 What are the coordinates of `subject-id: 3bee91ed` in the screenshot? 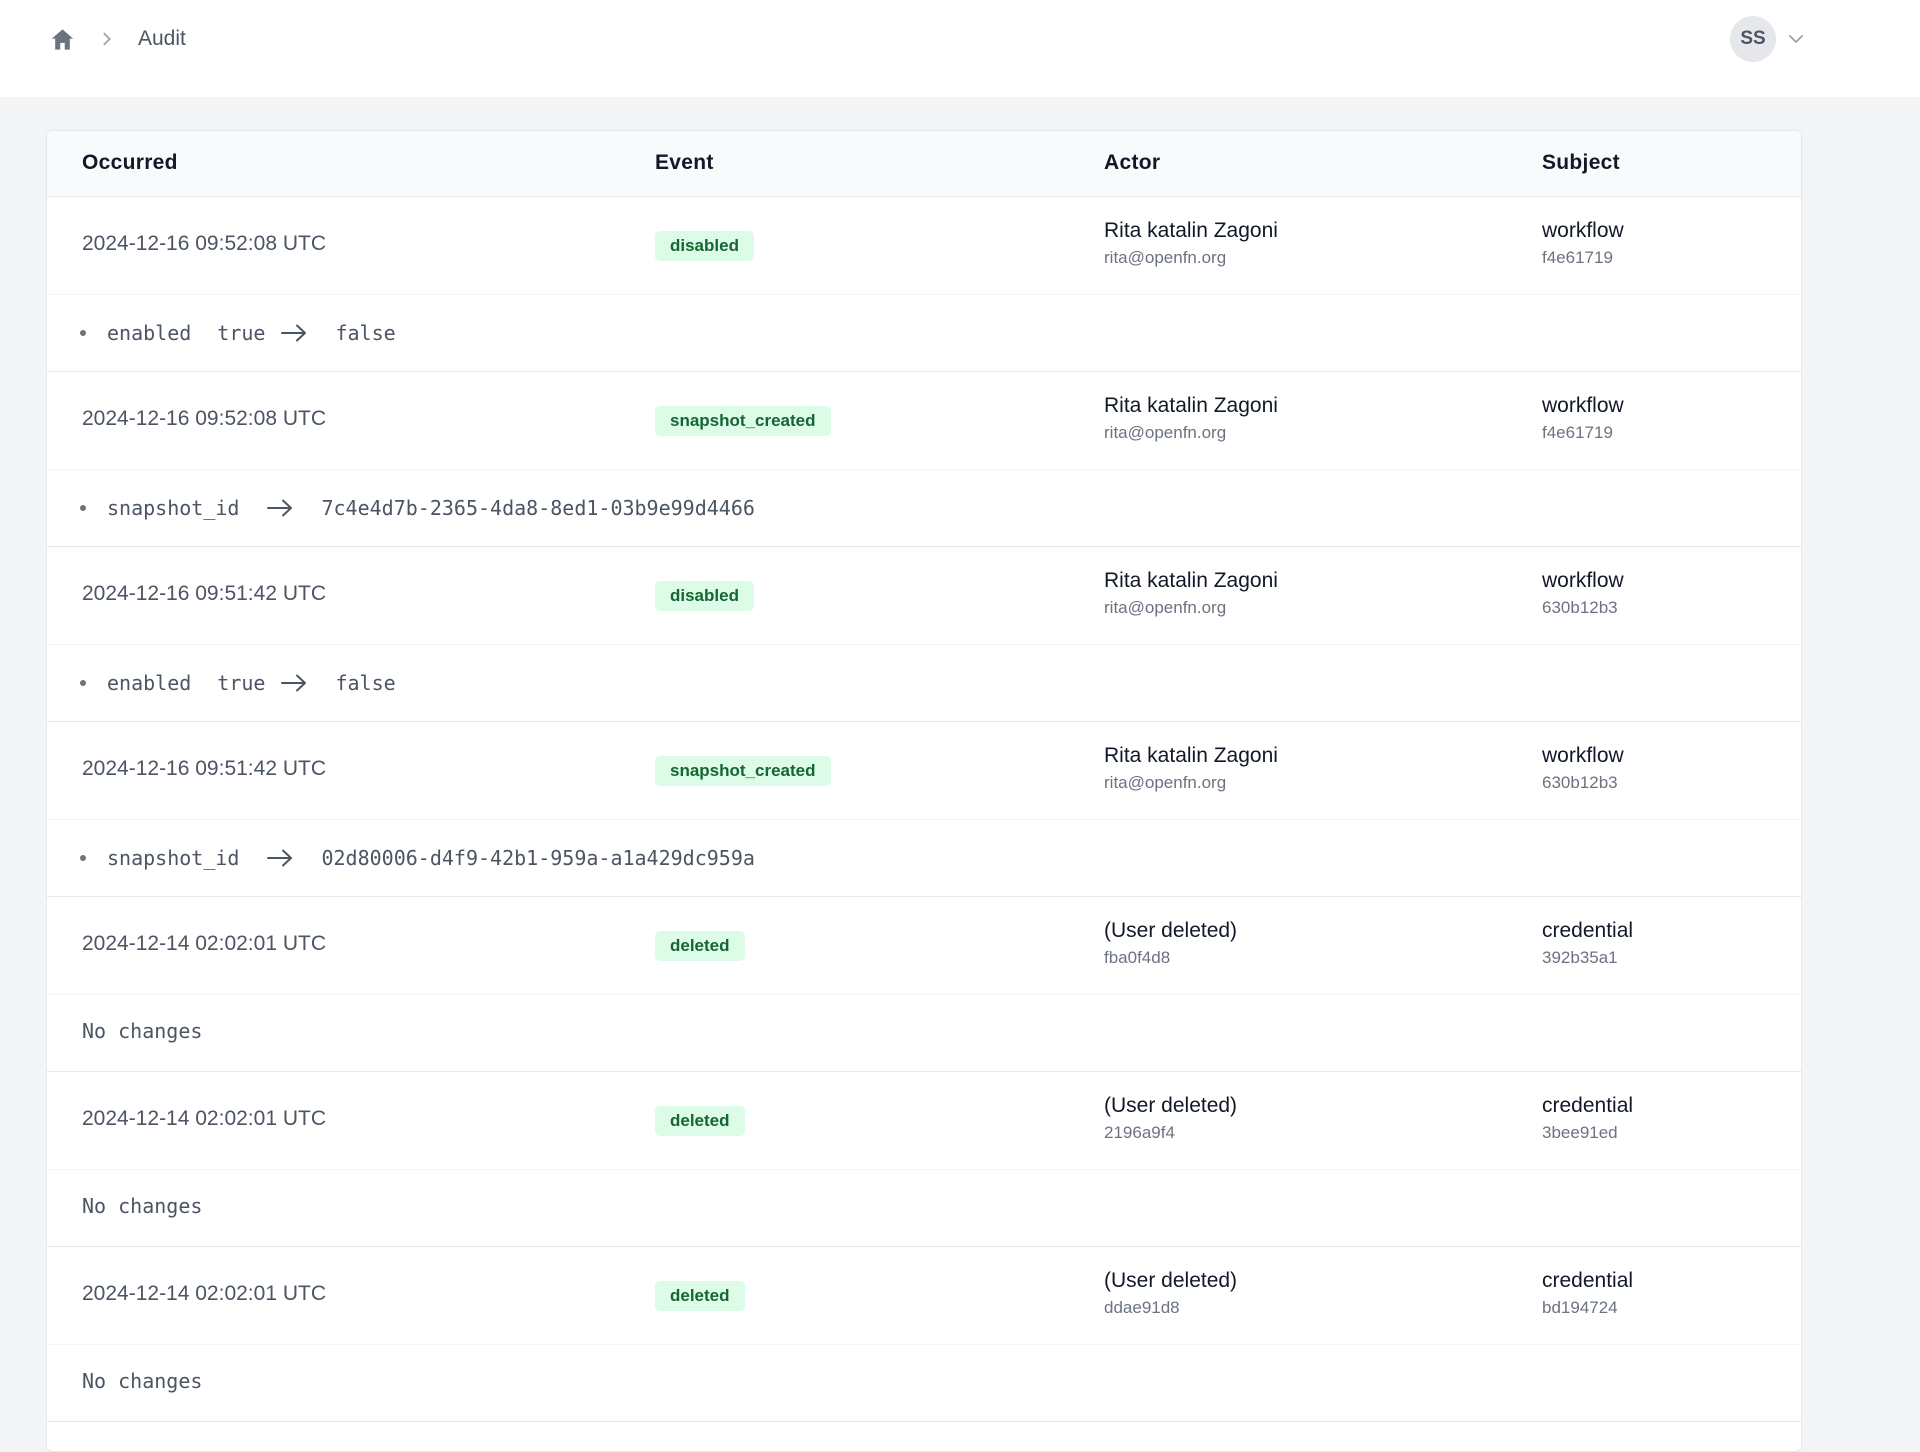 It's located at (1580, 1132).